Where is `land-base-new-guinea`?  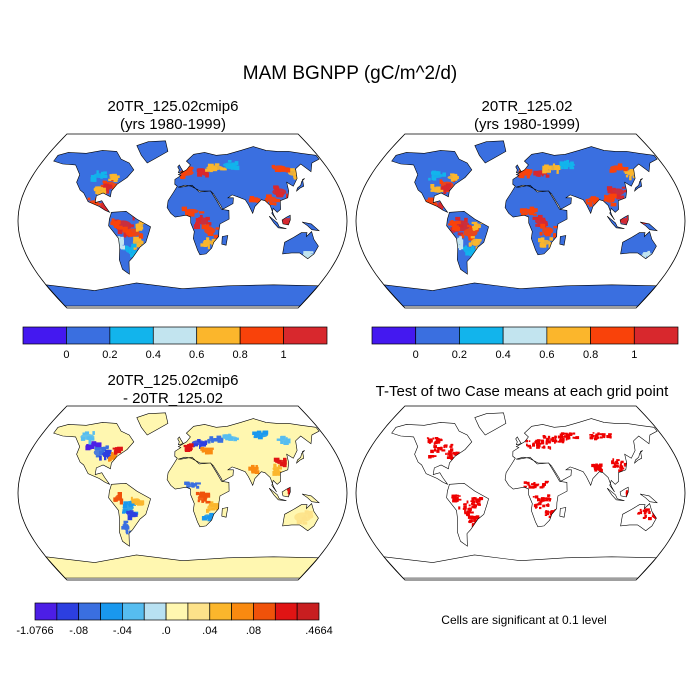
land-base-new-guinea is located at coordinates (310, 226).